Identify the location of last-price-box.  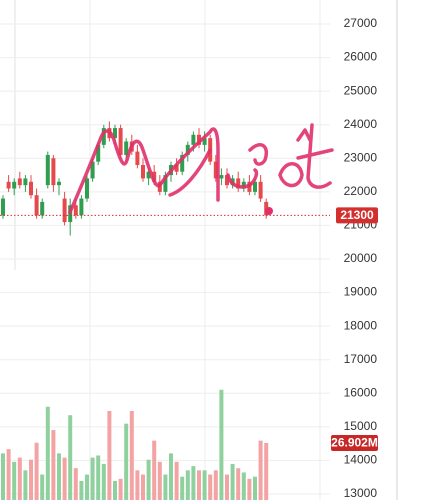
(357, 215).